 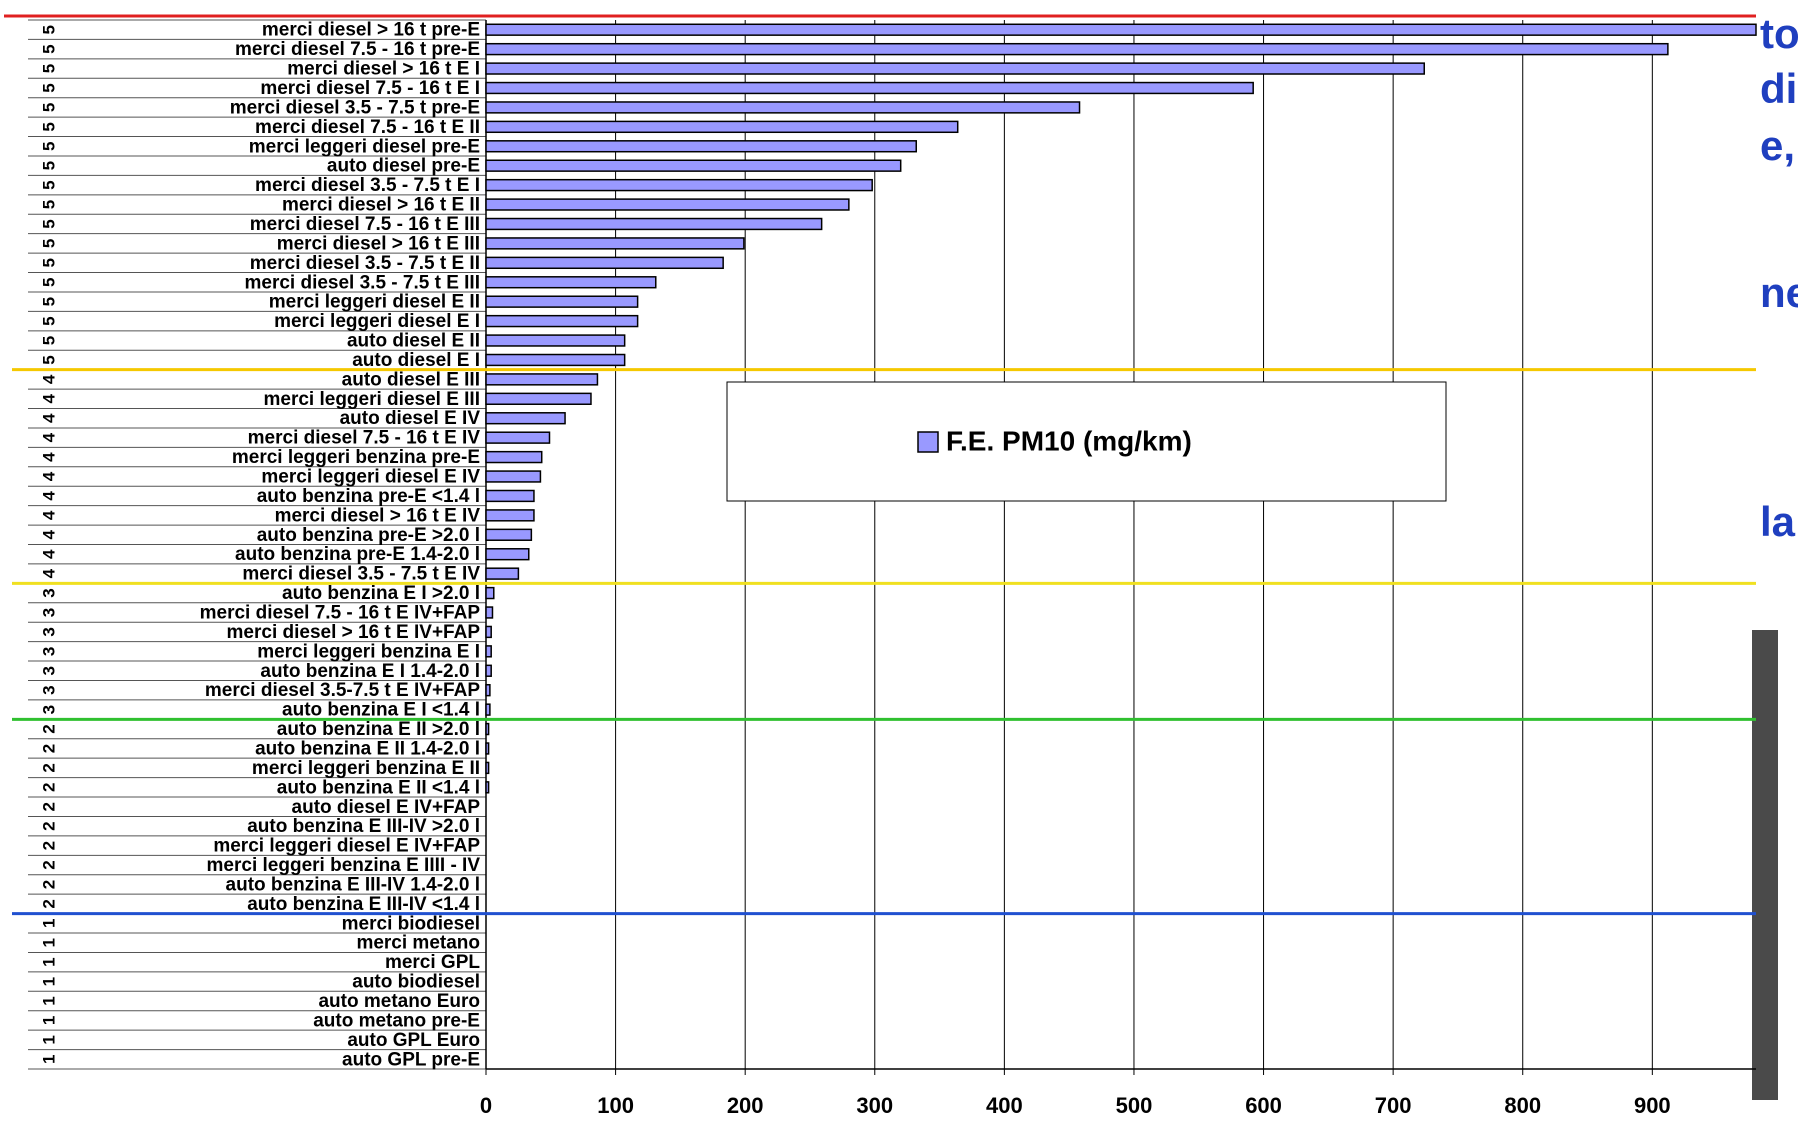 I want to click on y-tick-label: merci leggeri diesel pre-E, so click(x=364, y=146).